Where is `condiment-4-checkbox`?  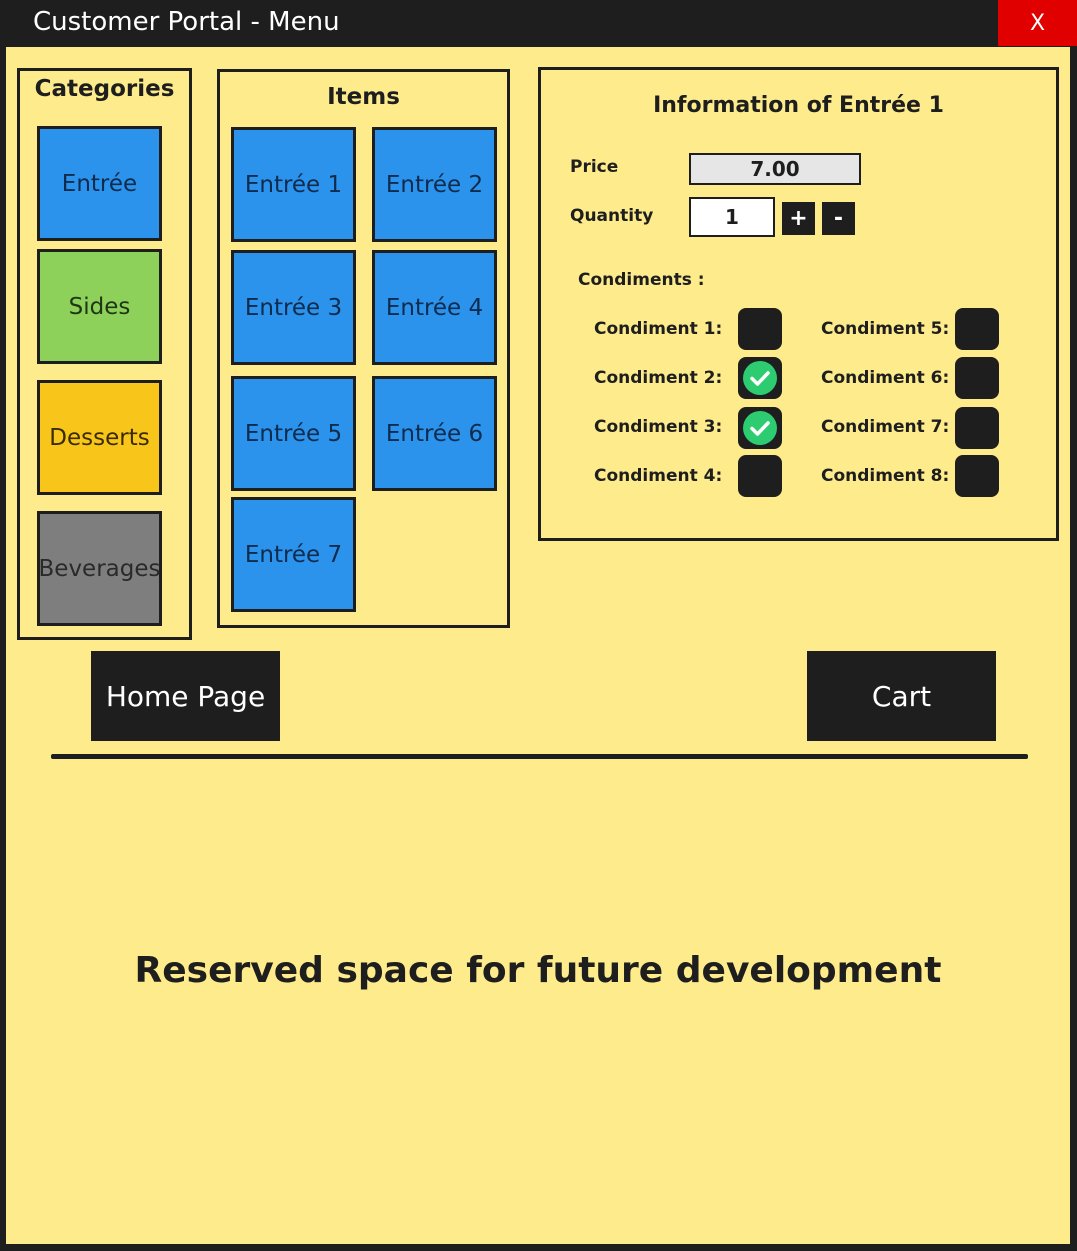
condiment-4-checkbox is located at coordinates (760, 476).